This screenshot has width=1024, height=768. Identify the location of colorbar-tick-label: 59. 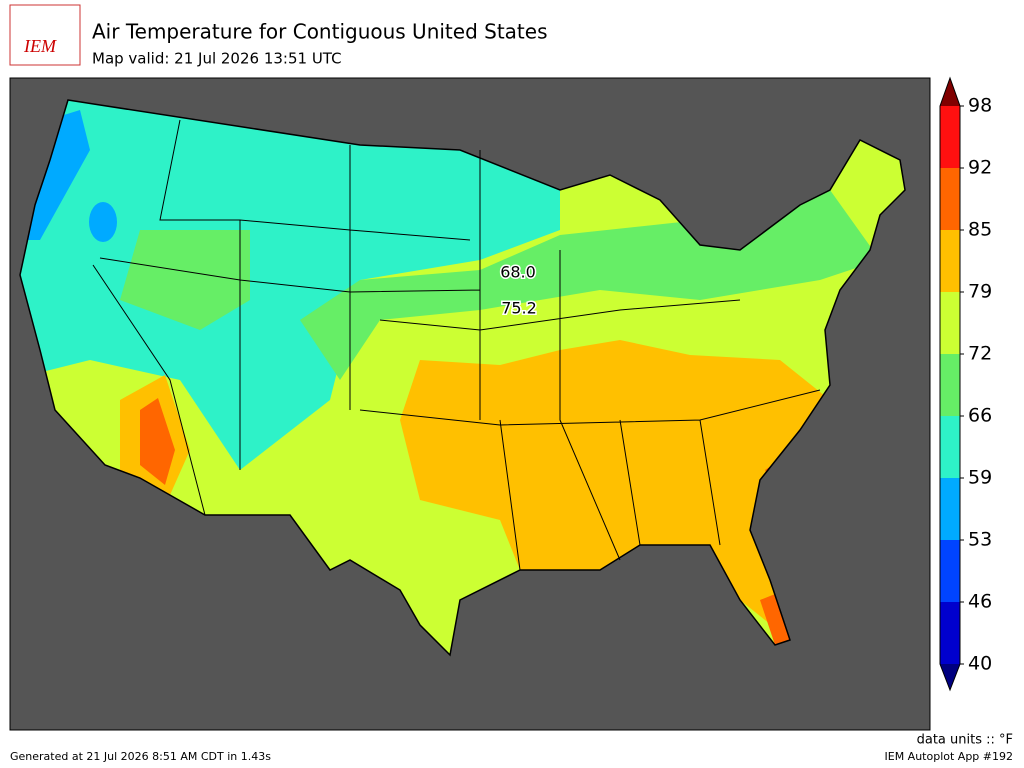
(980, 478).